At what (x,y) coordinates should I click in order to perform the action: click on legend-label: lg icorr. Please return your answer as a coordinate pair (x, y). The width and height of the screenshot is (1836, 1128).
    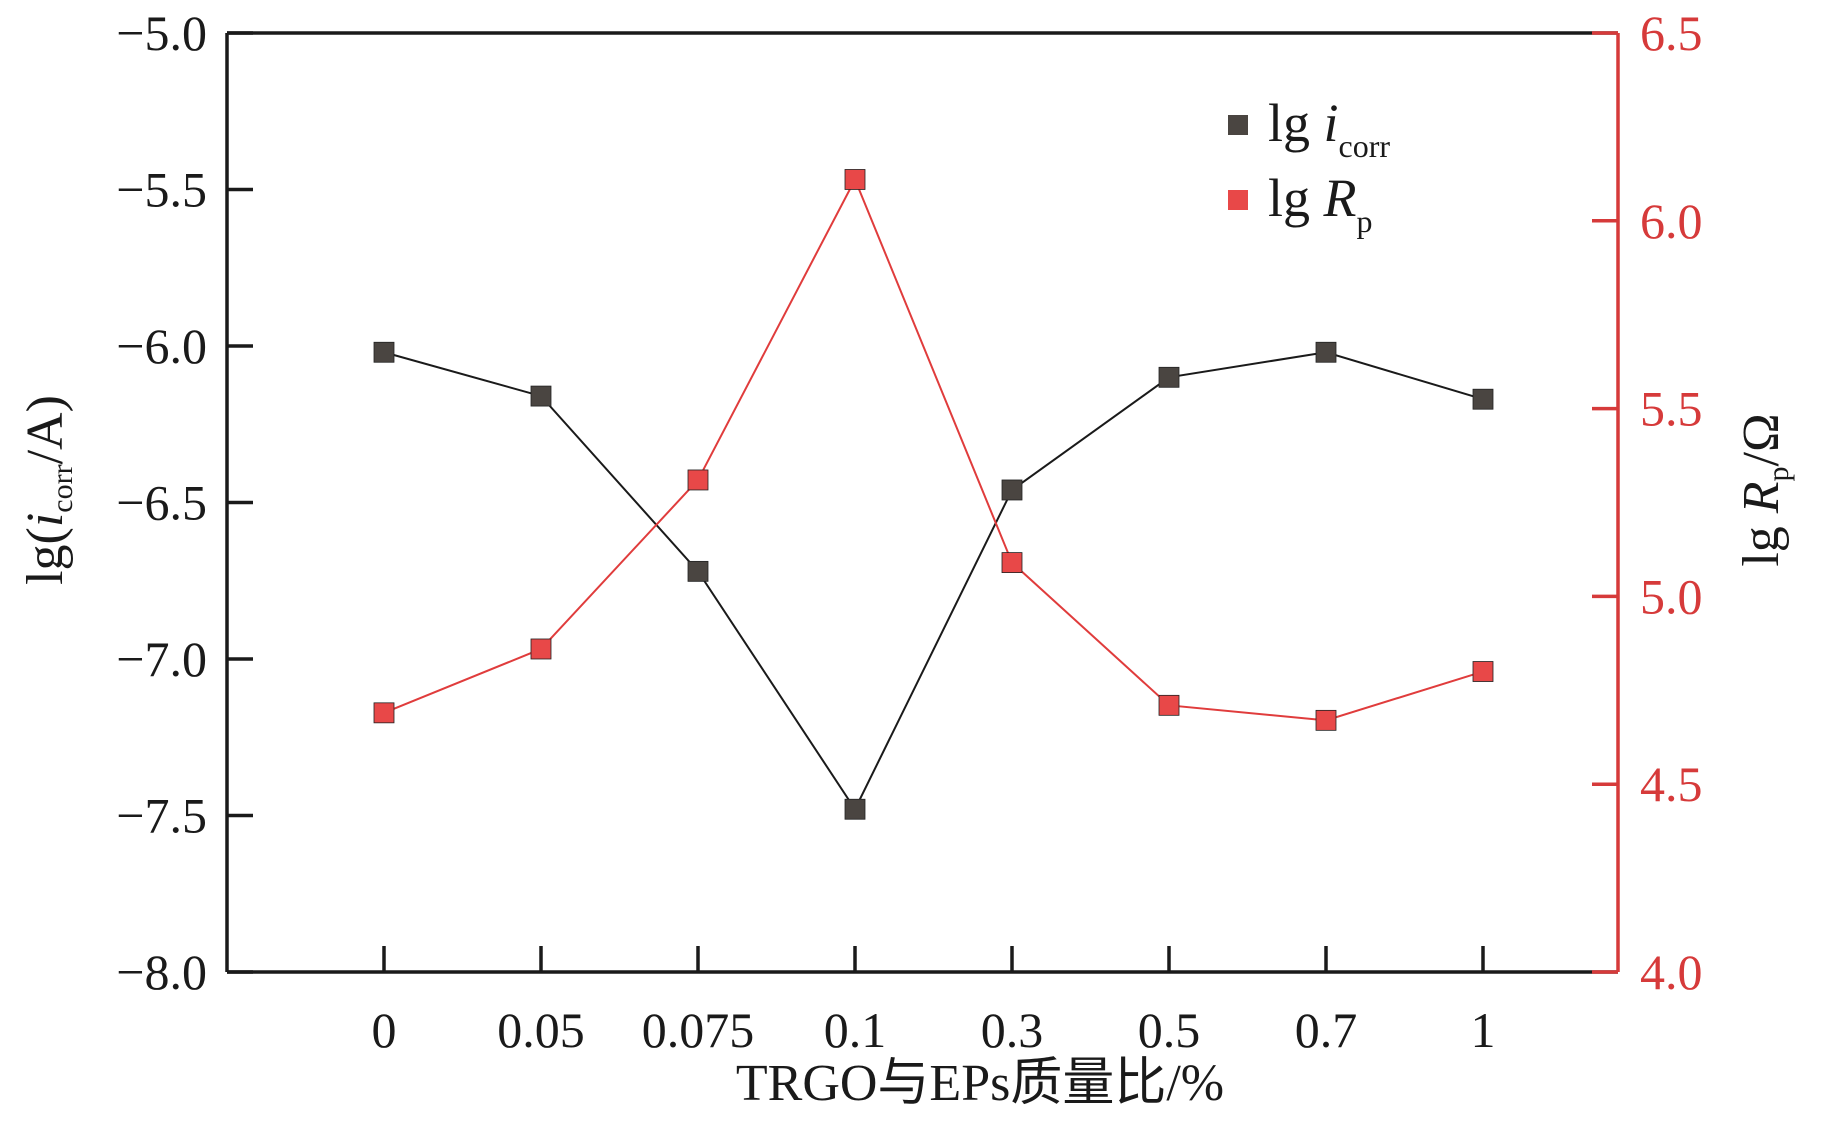
    Looking at the image, I should click on (1329, 128).